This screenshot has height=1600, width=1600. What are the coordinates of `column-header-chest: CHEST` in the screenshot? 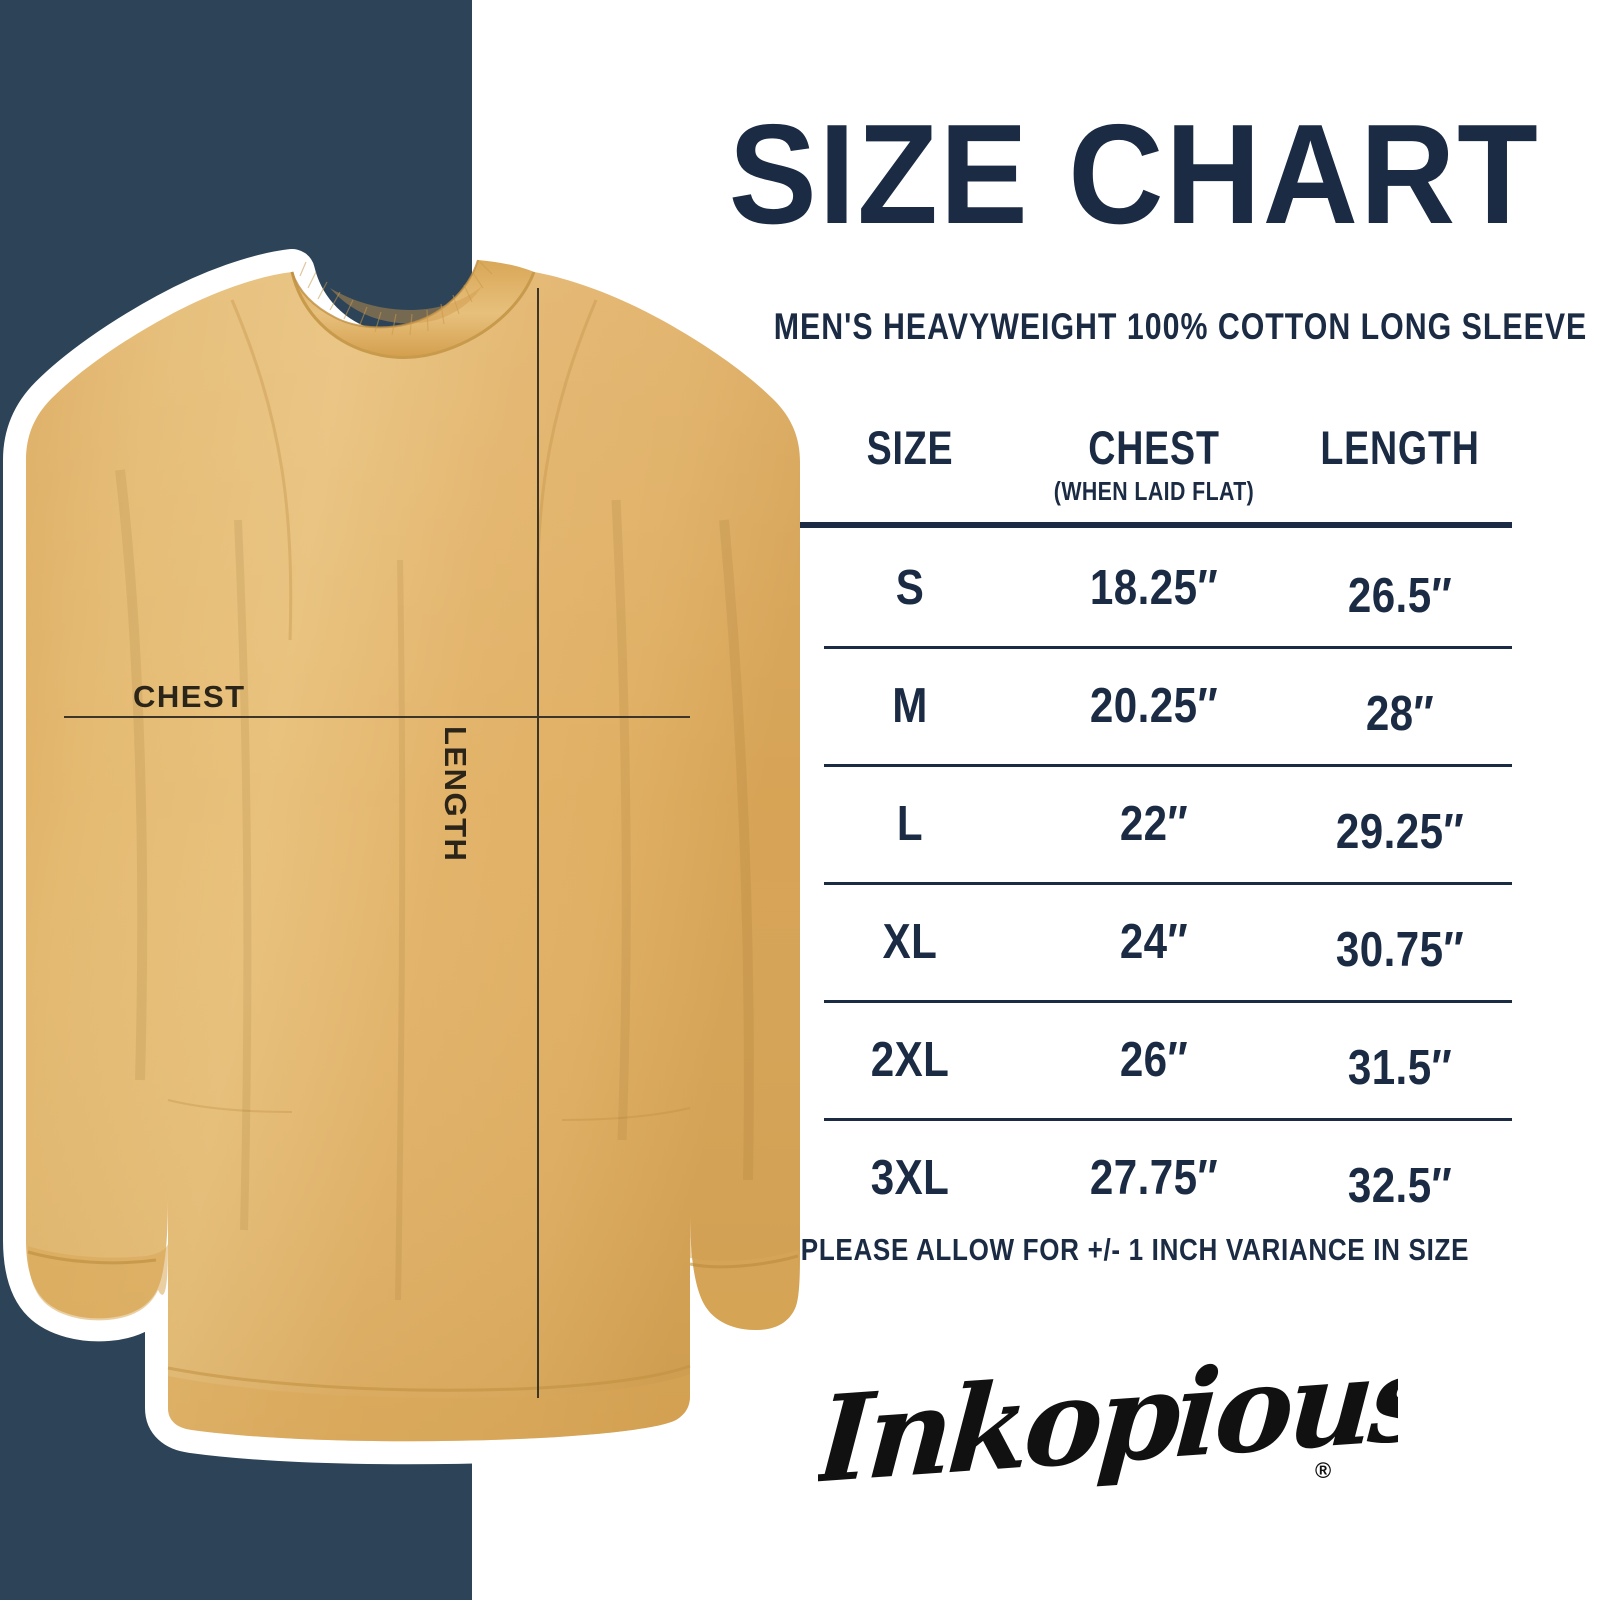 It's located at (1154, 447).